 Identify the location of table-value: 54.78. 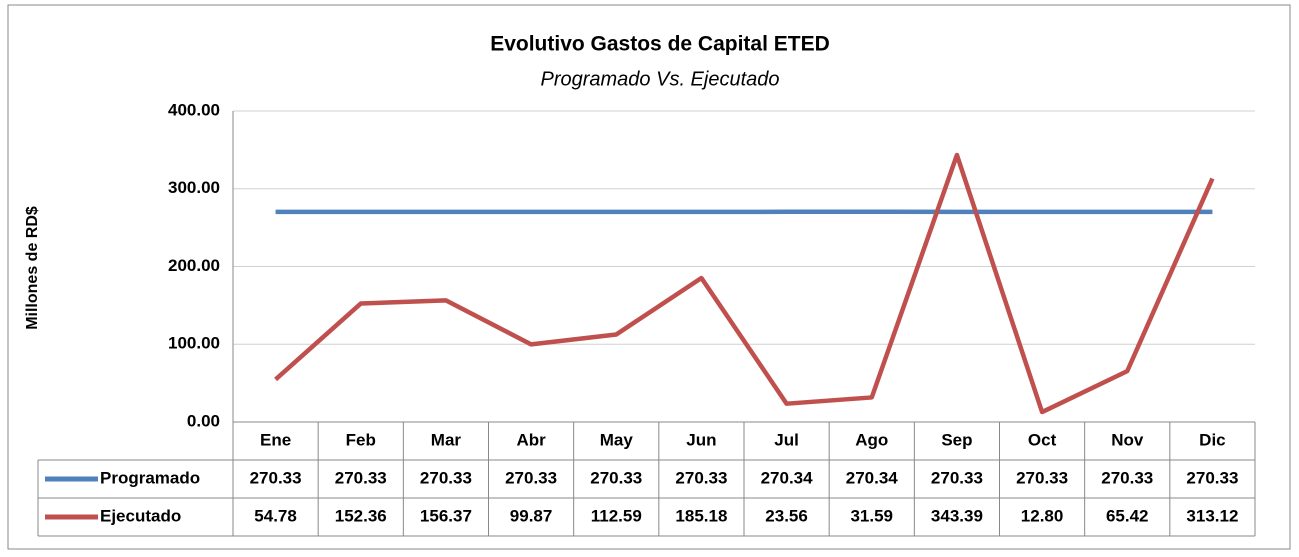
(275, 515).